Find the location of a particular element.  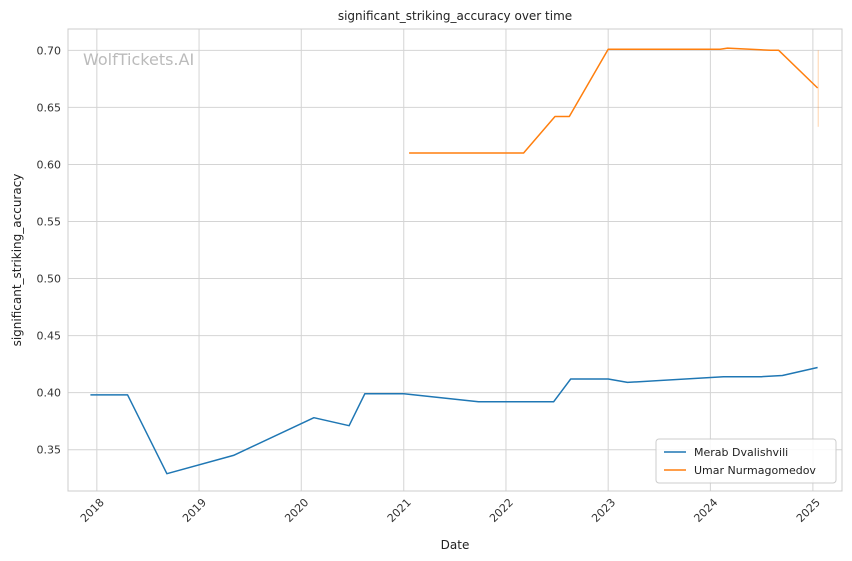

x-tick-label: 2019 is located at coordinates (194, 510).